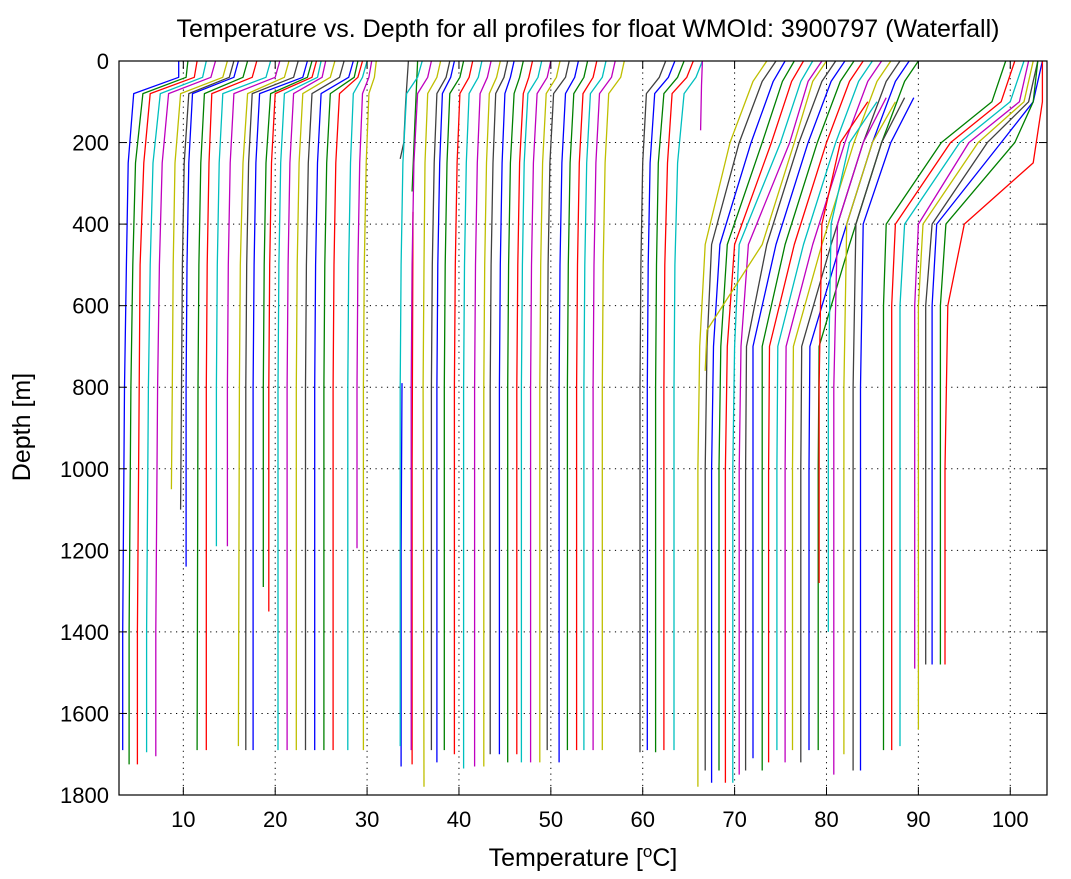 The width and height of the screenshot is (1071, 879). Describe the element at coordinates (84, 550) in the screenshot. I see `y-tick-label: 1200` at that location.